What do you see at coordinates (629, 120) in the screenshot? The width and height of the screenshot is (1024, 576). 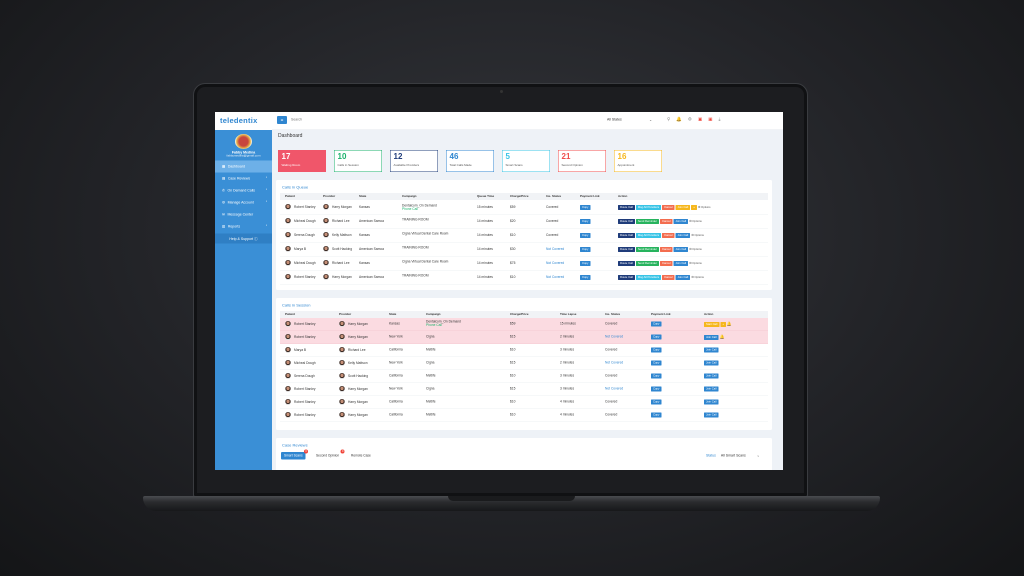 I see `state-filter-select: All States ⌄` at bounding box center [629, 120].